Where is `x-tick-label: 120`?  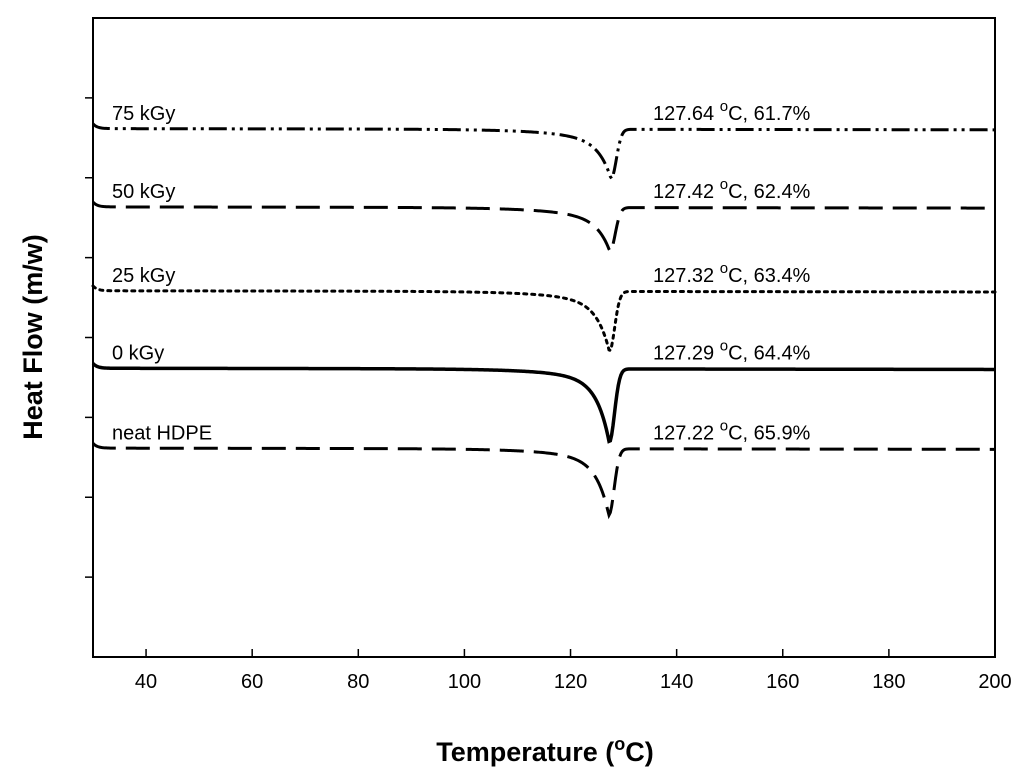 x-tick-label: 120 is located at coordinates (570, 682).